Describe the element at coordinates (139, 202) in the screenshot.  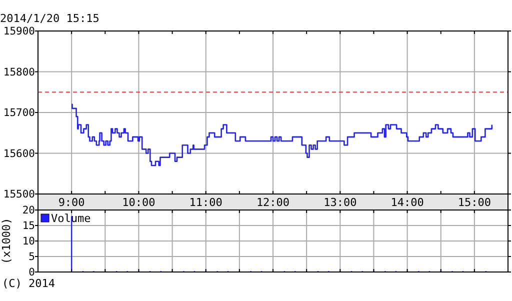
I see `x-tick-label: 10:00` at that location.